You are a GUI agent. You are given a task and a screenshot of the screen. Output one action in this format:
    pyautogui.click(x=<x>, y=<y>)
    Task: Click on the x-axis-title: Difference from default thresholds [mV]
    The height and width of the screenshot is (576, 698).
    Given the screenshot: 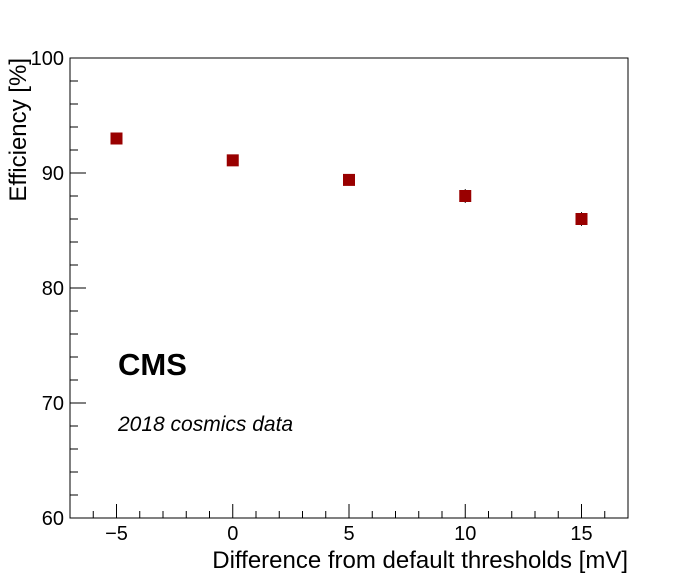 What is the action you would take?
    pyautogui.click(x=420, y=560)
    